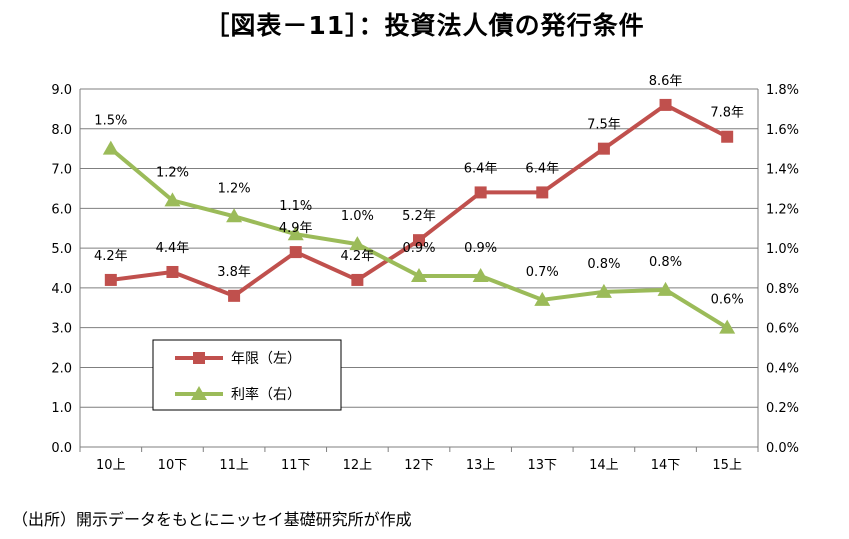 This screenshot has width=849, height=539. I want to click on tenor-data-label: 7.5年, so click(604, 125).